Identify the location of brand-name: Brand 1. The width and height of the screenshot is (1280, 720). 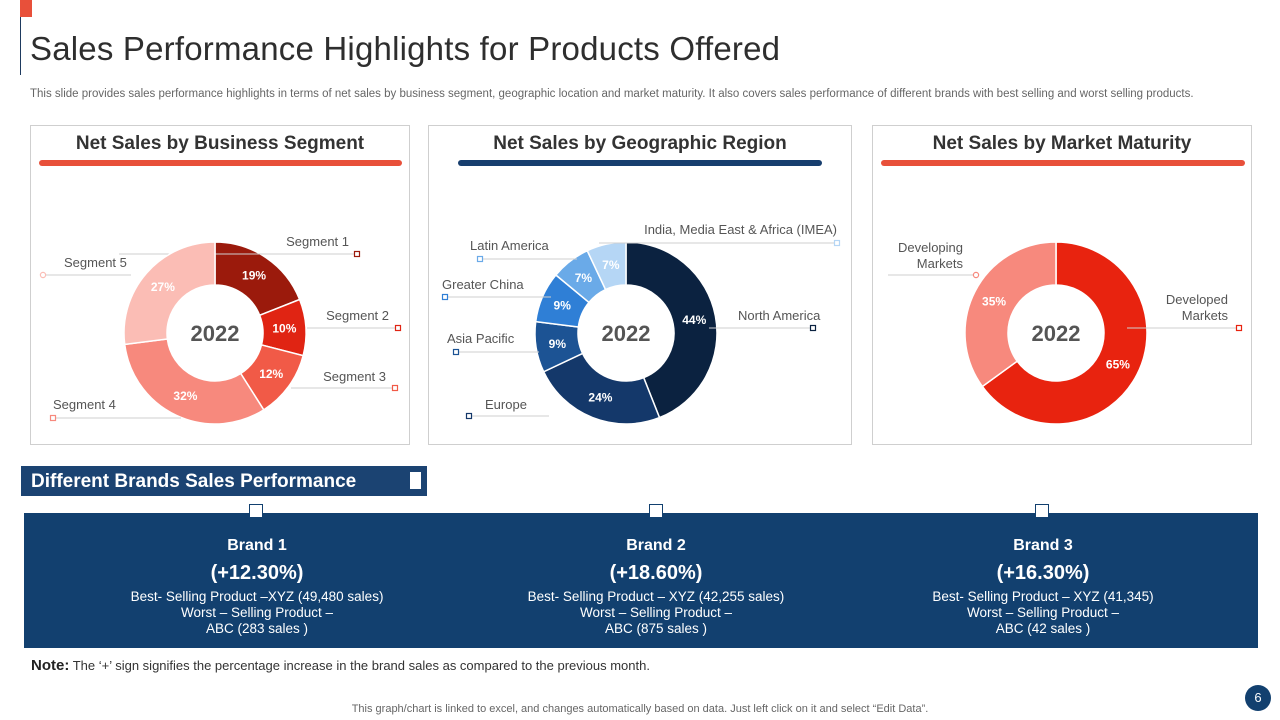
(257, 545).